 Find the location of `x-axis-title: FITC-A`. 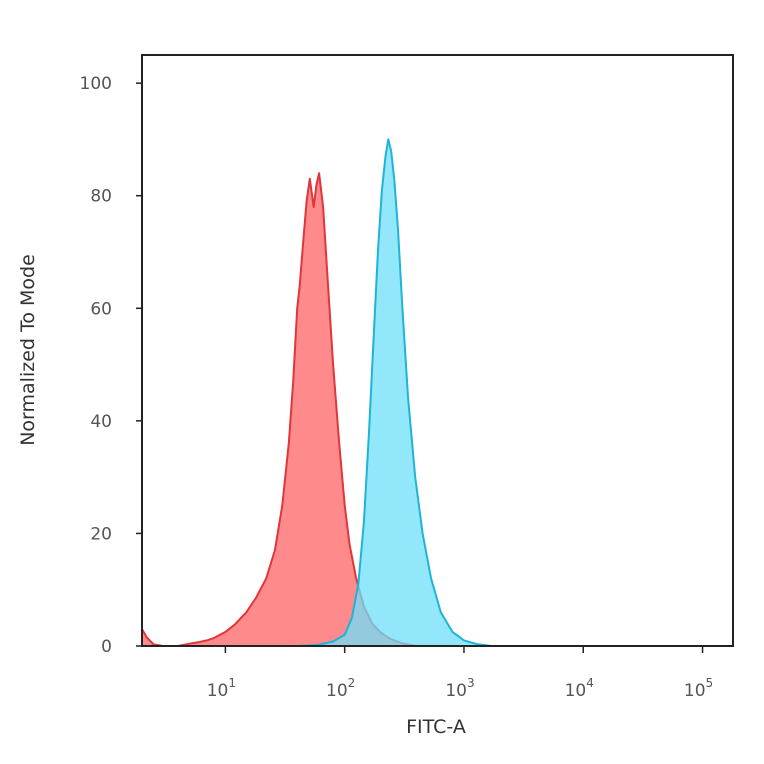

x-axis-title: FITC-A is located at coordinates (436, 727).